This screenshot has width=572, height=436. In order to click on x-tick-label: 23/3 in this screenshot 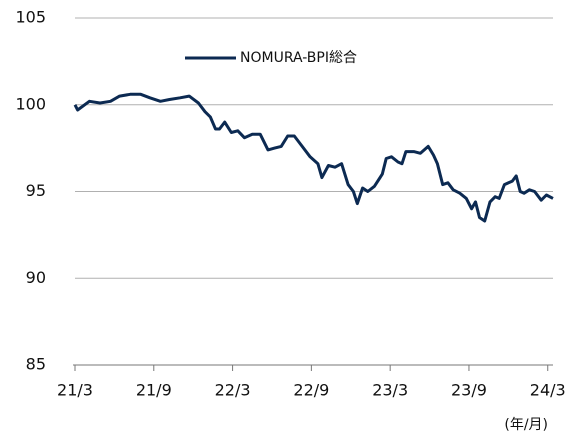, I will do `click(390, 390)`.